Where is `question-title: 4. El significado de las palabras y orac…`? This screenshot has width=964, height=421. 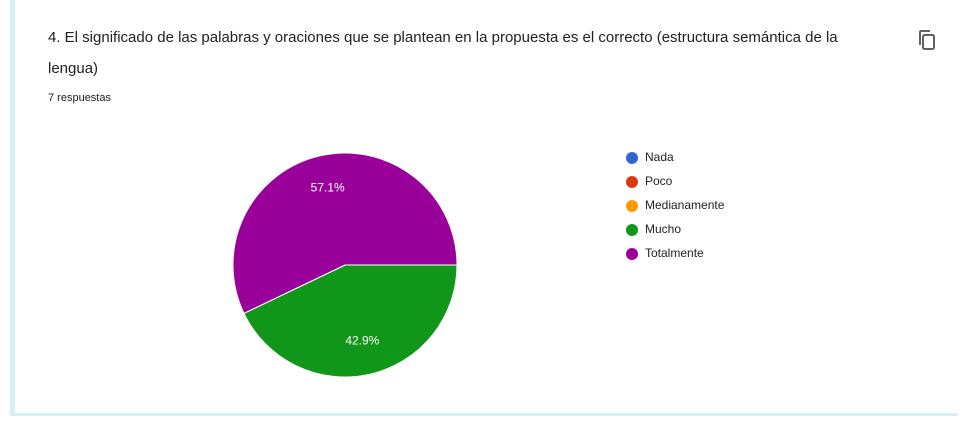
question-title: 4. El significado de las palabras y orac… is located at coordinates (443, 53).